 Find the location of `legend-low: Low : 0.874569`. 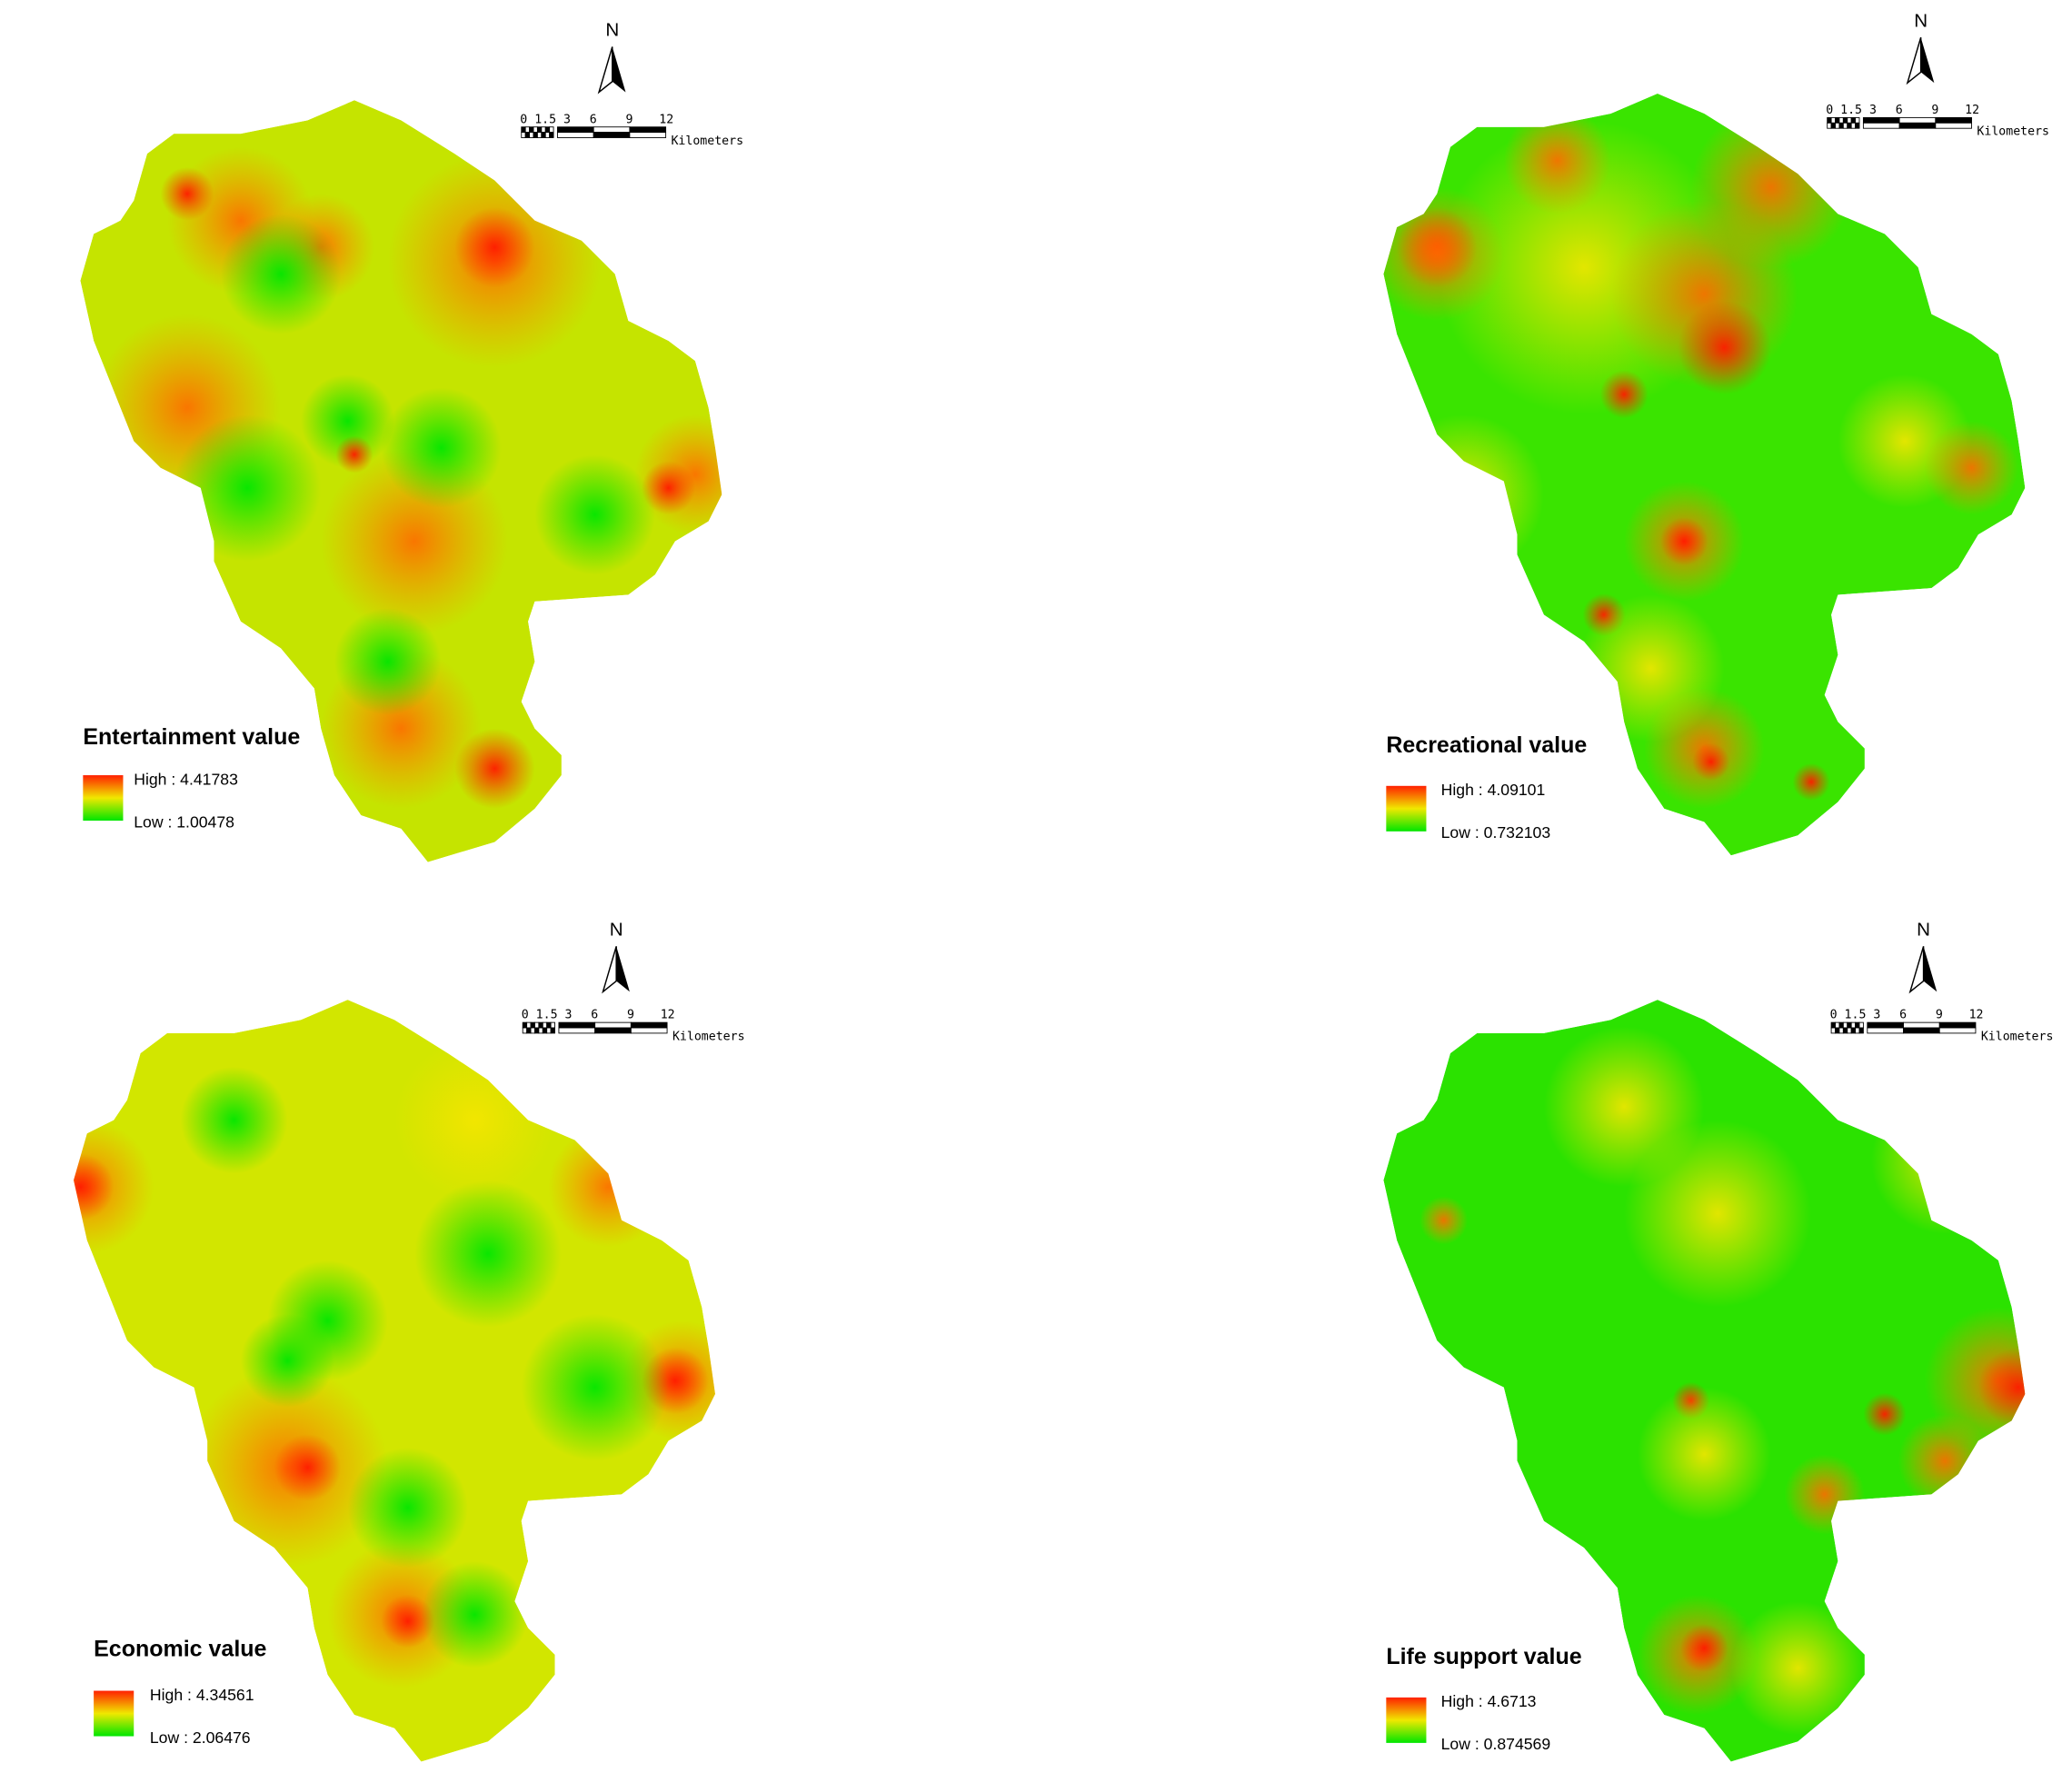

legend-low: Low : 0.874569 is located at coordinates (1496, 1744).